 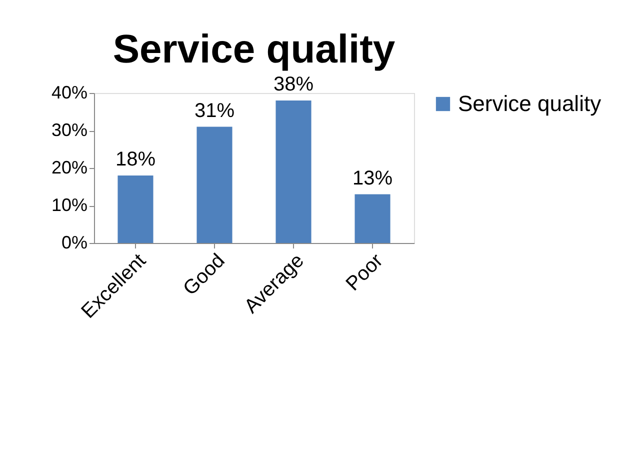 I want to click on text: 31%, so click(x=214, y=111).